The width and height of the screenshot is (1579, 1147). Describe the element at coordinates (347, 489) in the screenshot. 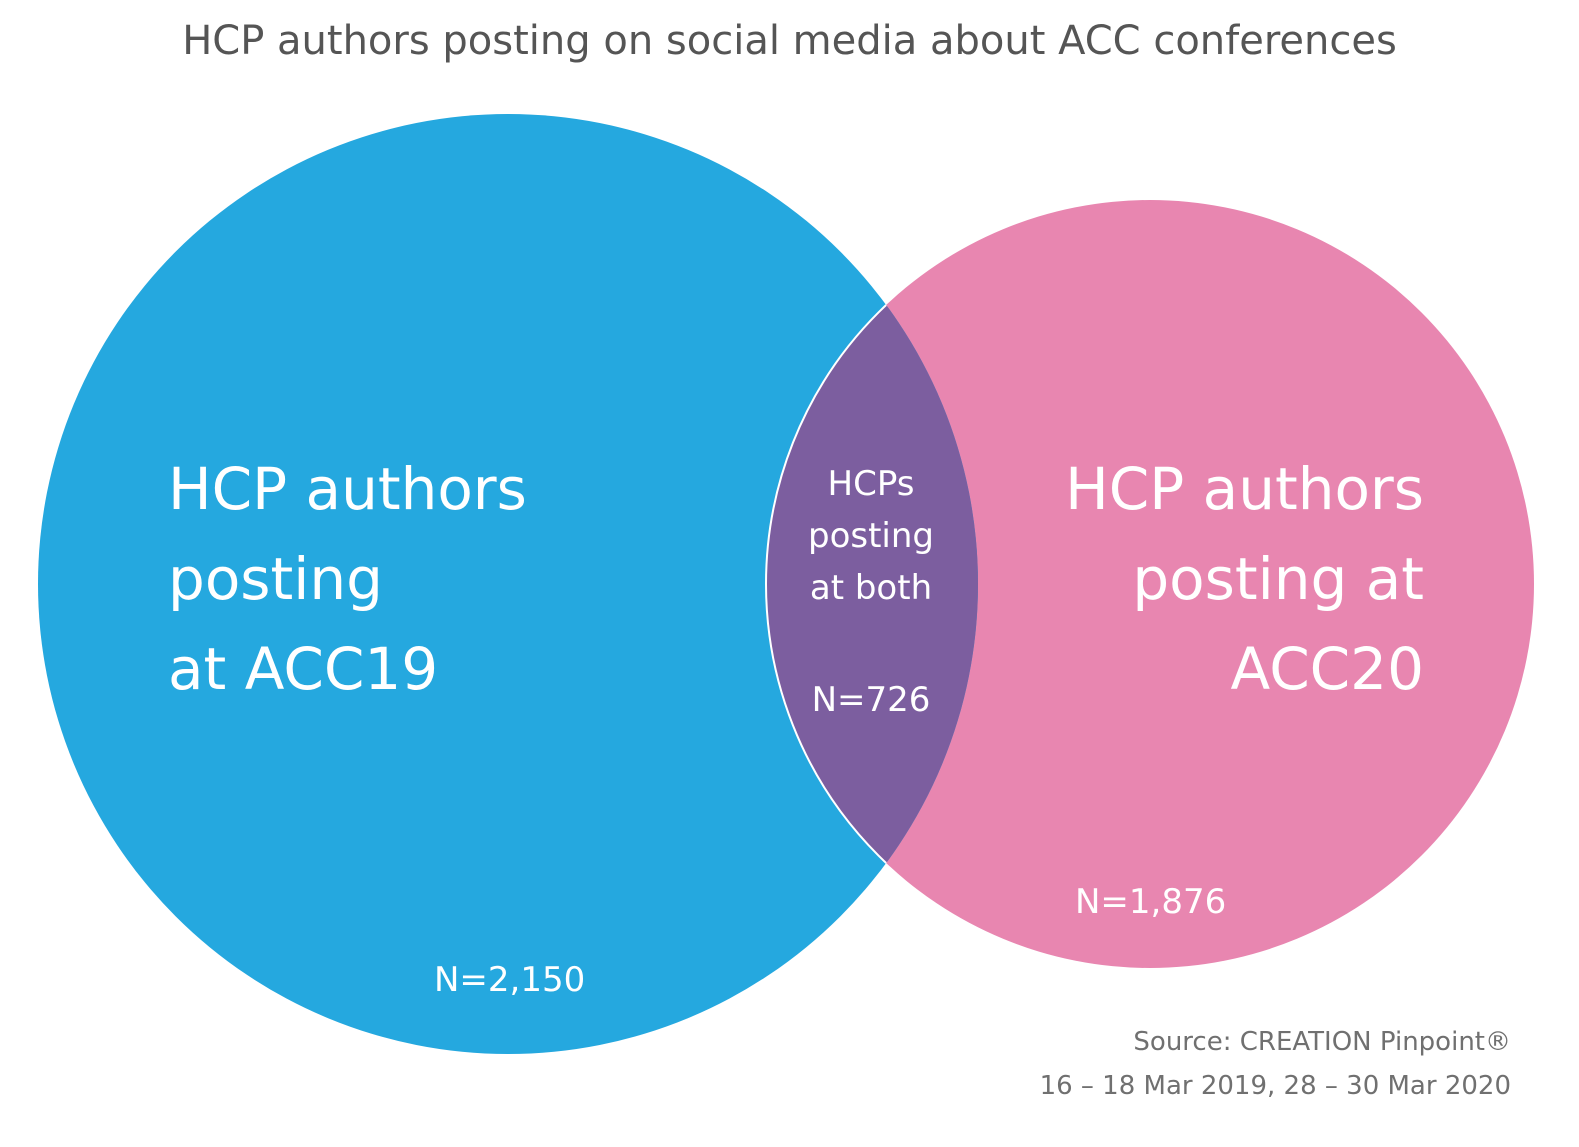

I see `acc19-label-line: HCP authors` at that location.